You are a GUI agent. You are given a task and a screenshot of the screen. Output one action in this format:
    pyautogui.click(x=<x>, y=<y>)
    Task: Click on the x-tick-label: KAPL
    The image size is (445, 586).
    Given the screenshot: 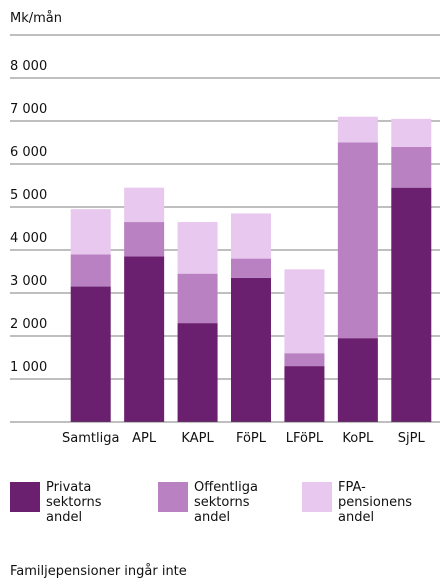 What is the action you would take?
    pyautogui.click(x=197, y=438)
    